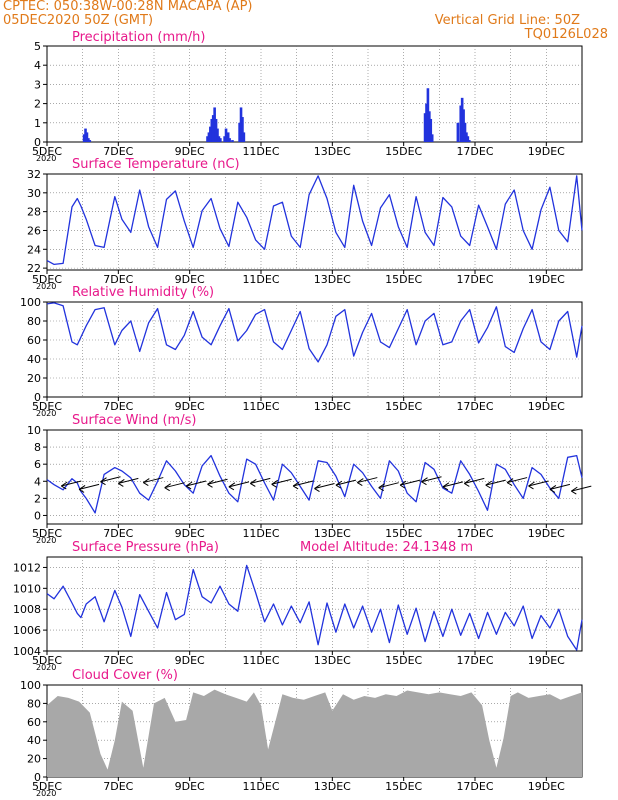 The width and height of the screenshot is (618, 800). What do you see at coordinates (27, 630) in the screenshot?
I see `y-tick-label: 1006` at bounding box center [27, 630].